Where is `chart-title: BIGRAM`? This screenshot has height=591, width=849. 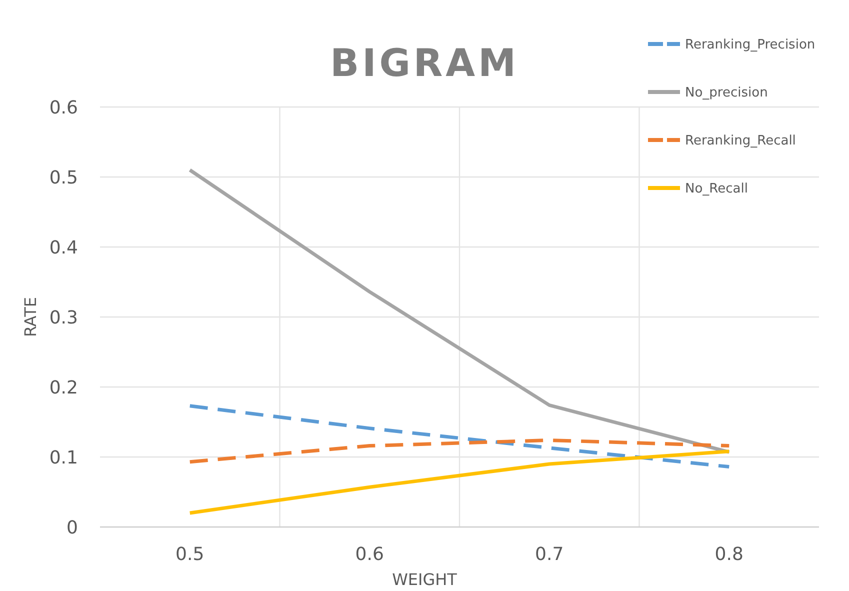
chart-title: BIGRAM is located at coordinates (424, 63).